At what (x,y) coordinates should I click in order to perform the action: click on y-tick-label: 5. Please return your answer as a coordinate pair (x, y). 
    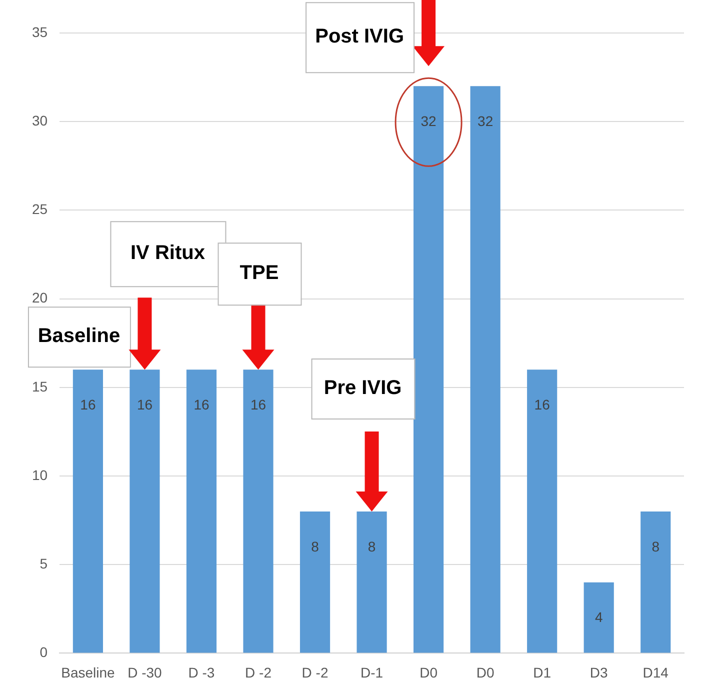
    Looking at the image, I should click on (44, 563).